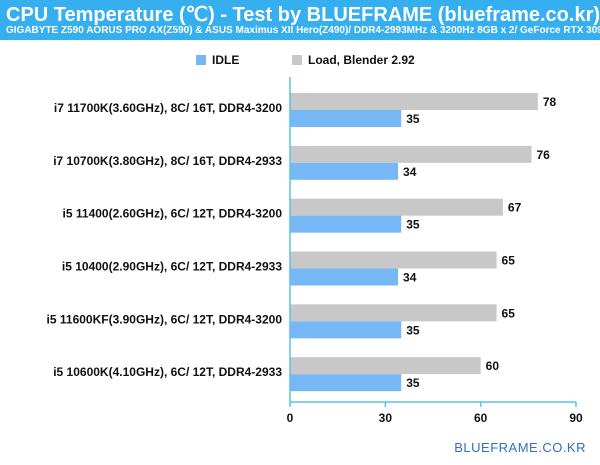 This screenshot has width=600, height=465. What do you see at coordinates (481, 418) in the screenshot?
I see `x-tick-label: 60` at bounding box center [481, 418].